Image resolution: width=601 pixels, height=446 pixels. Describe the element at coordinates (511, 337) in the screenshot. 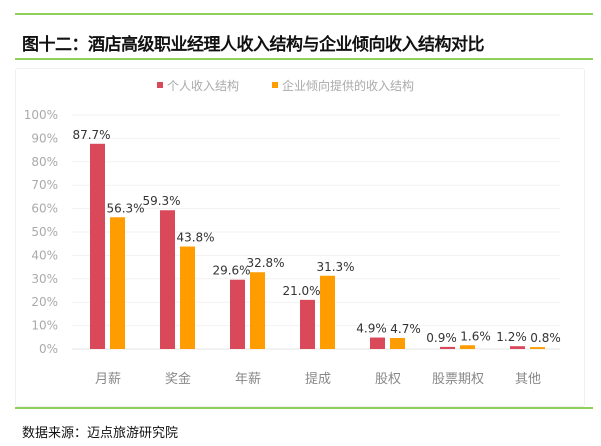

I see `data-label: 1.2%` at that location.